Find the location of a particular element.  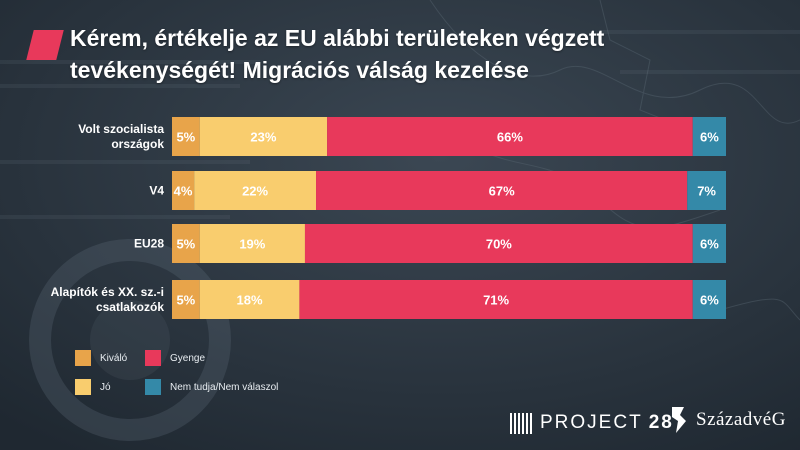

project28-bars-icon is located at coordinates (521, 423).